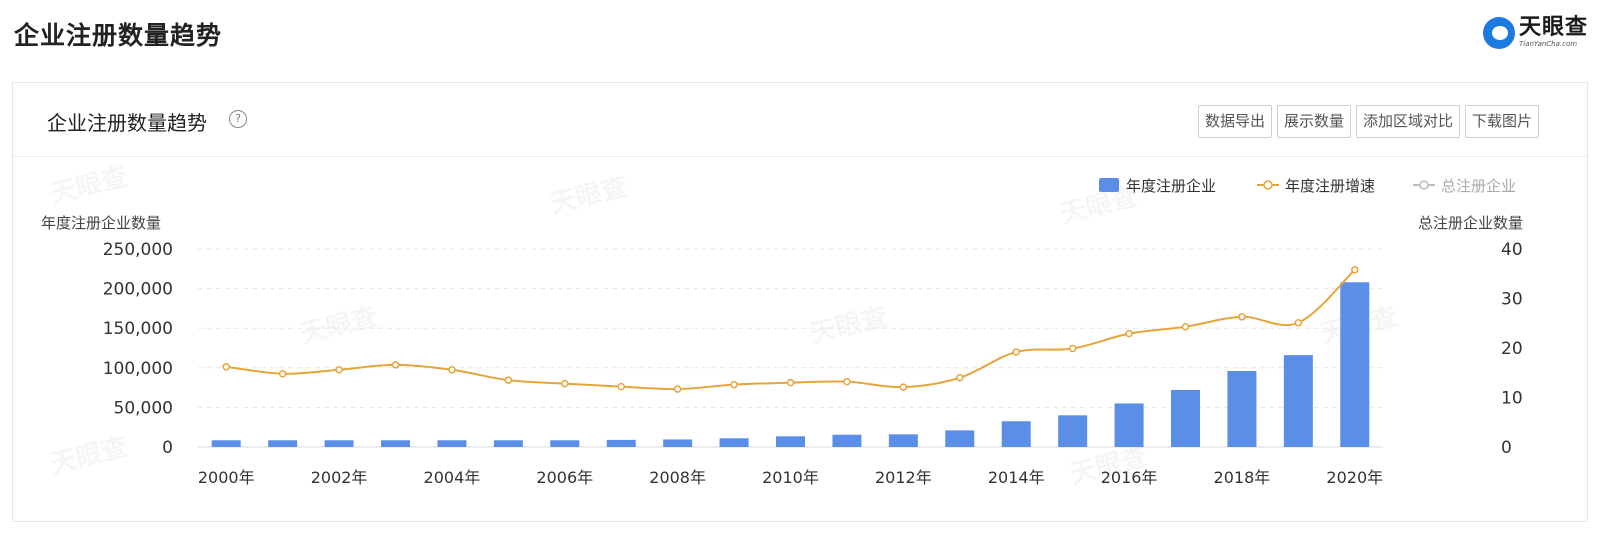 The height and width of the screenshot is (538, 1600). What do you see at coordinates (143, 408) in the screenshot?
I see `y-left-tick-label: 50,000` at bounding box center [143, 408].